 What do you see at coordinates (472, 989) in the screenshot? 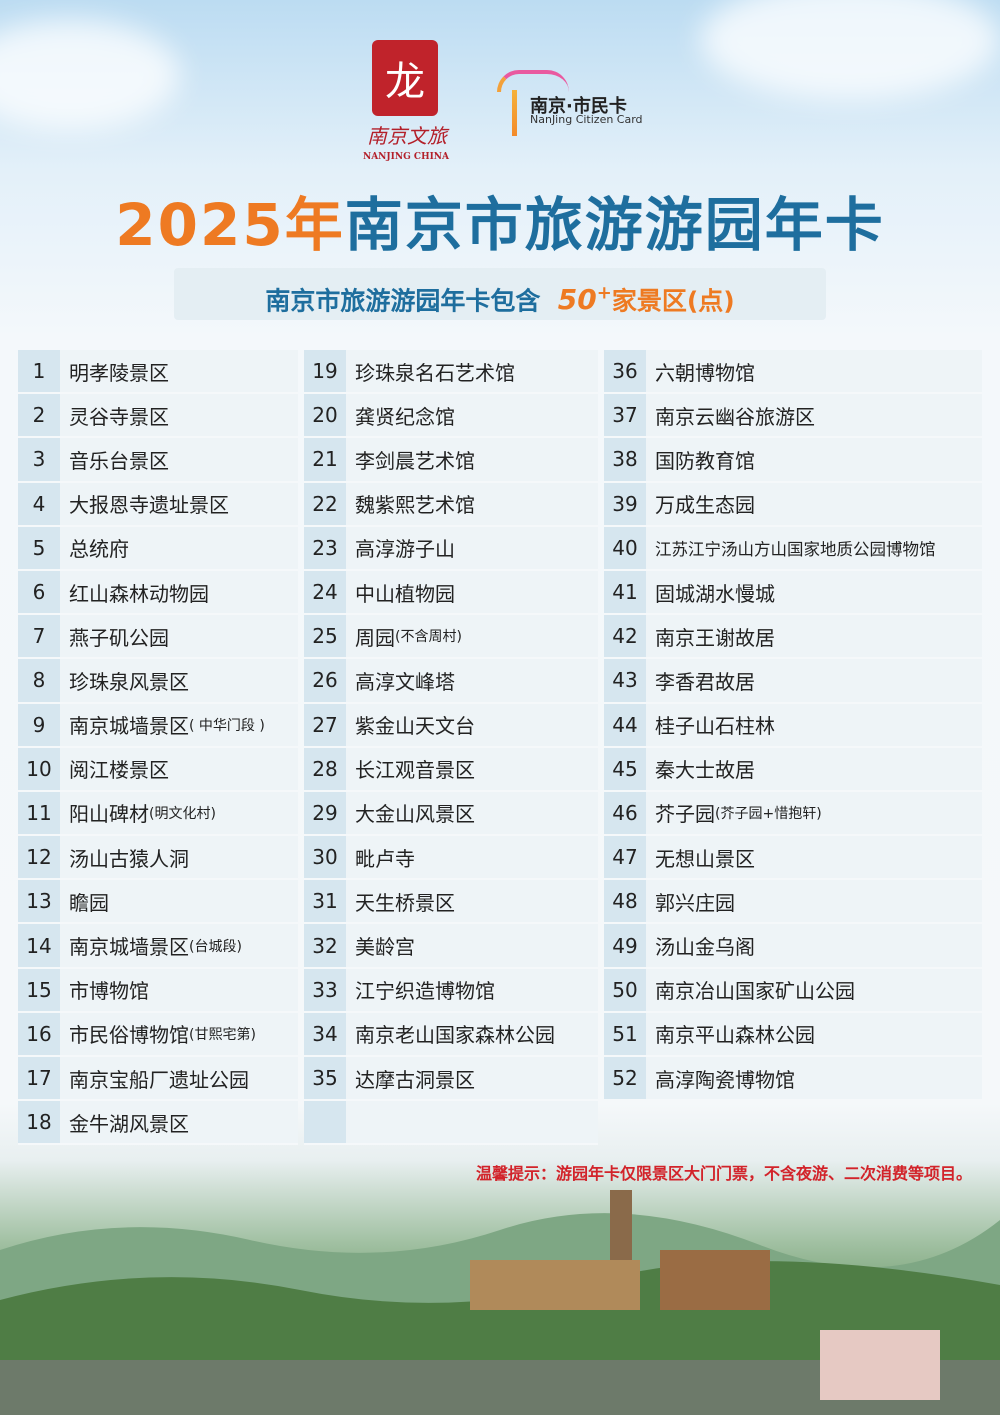
I see `spot-name-cell: 江宁织造博物馆` at bounding box center [472, 989].